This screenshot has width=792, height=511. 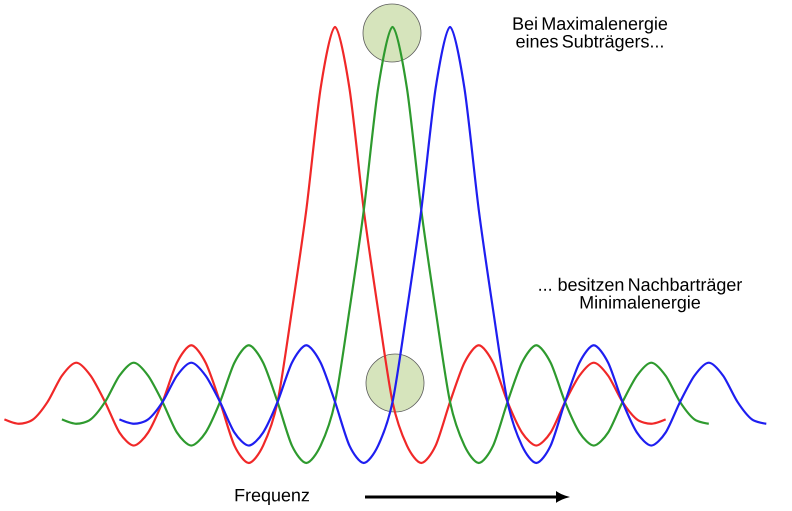 What do you see at coordinates (272, 497) in the screenshot?
I see `x-axis-title: Frequenz` at bounding box center [272, 497].